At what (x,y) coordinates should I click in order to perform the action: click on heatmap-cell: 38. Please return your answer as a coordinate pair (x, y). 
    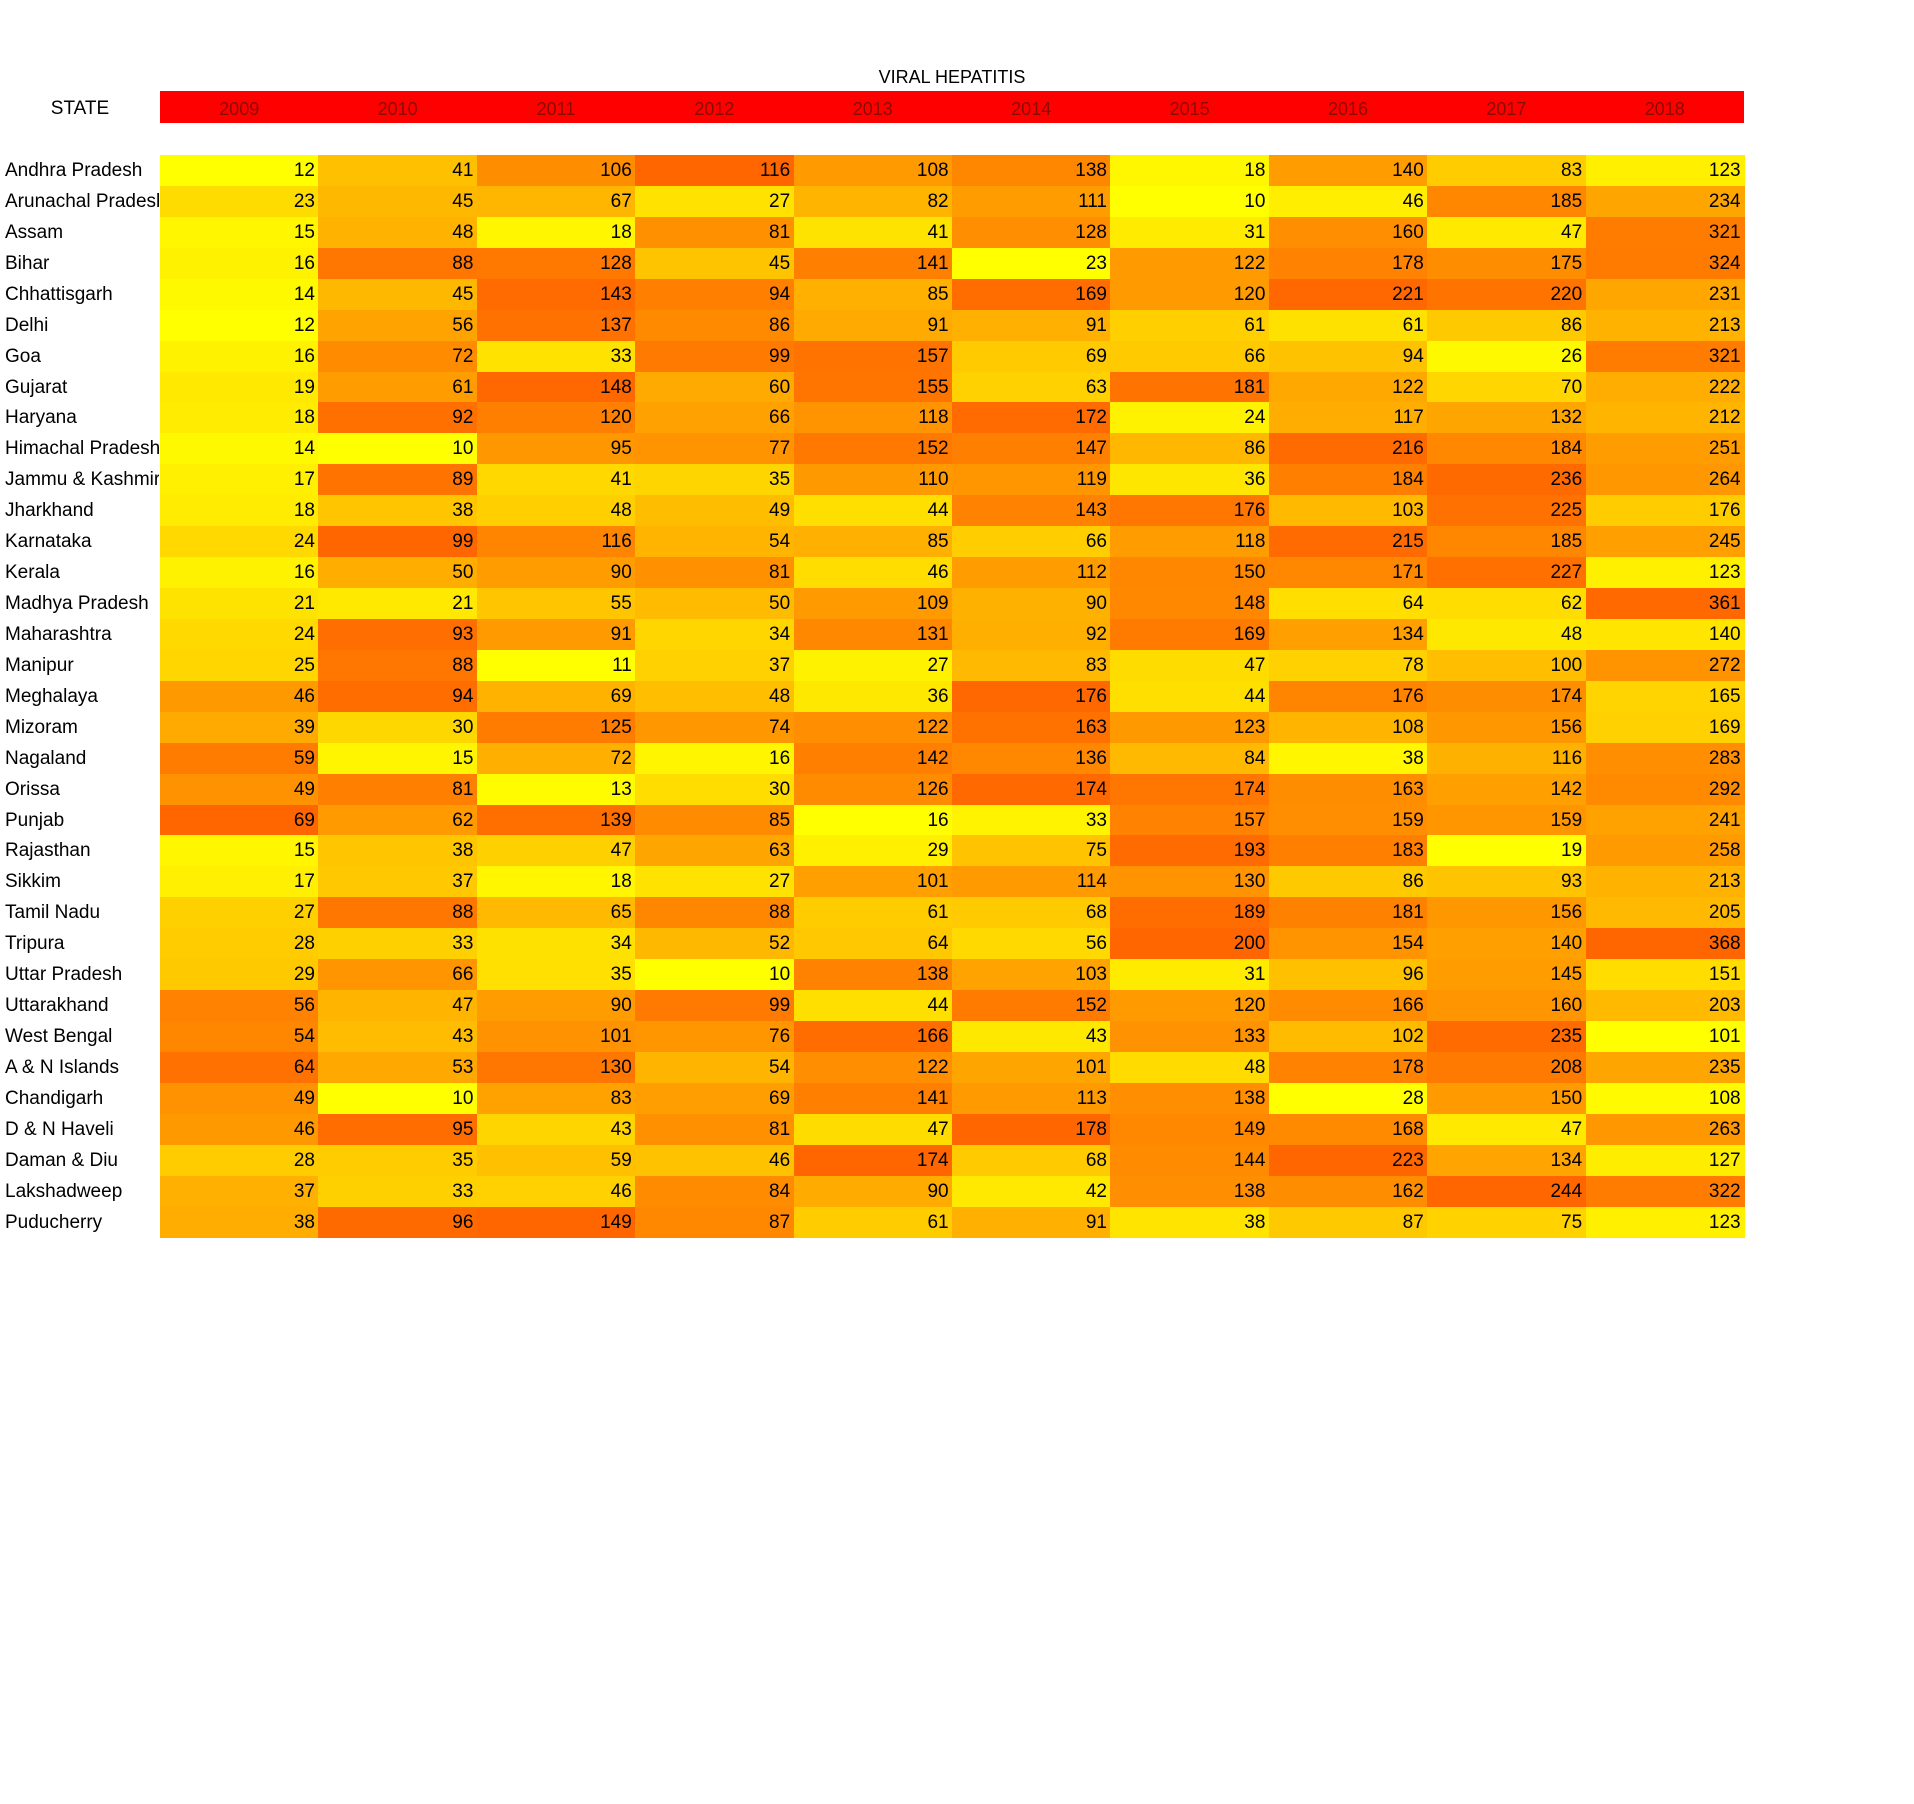
    Looking at the image, I should click on (1190, 1222).